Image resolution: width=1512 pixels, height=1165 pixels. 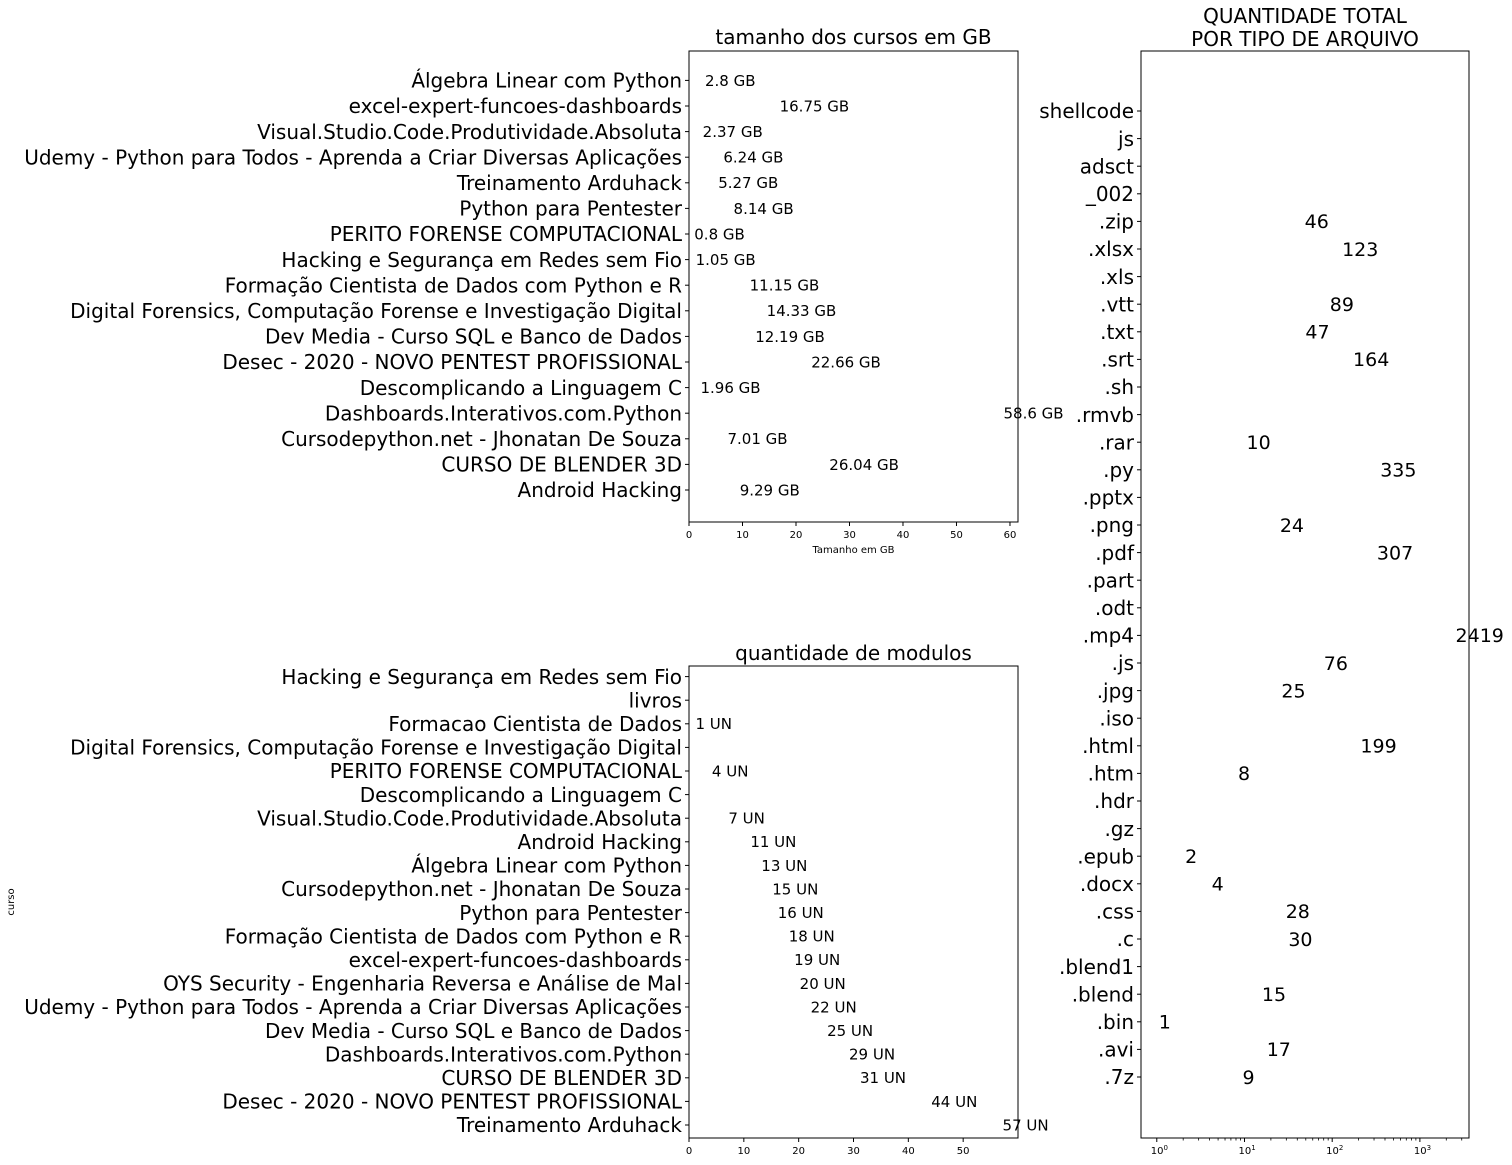 What do you see at coordinates (1096, 967) in the screenshot?
I see `category-label: .blend1` at bounding box center [1096, 967].